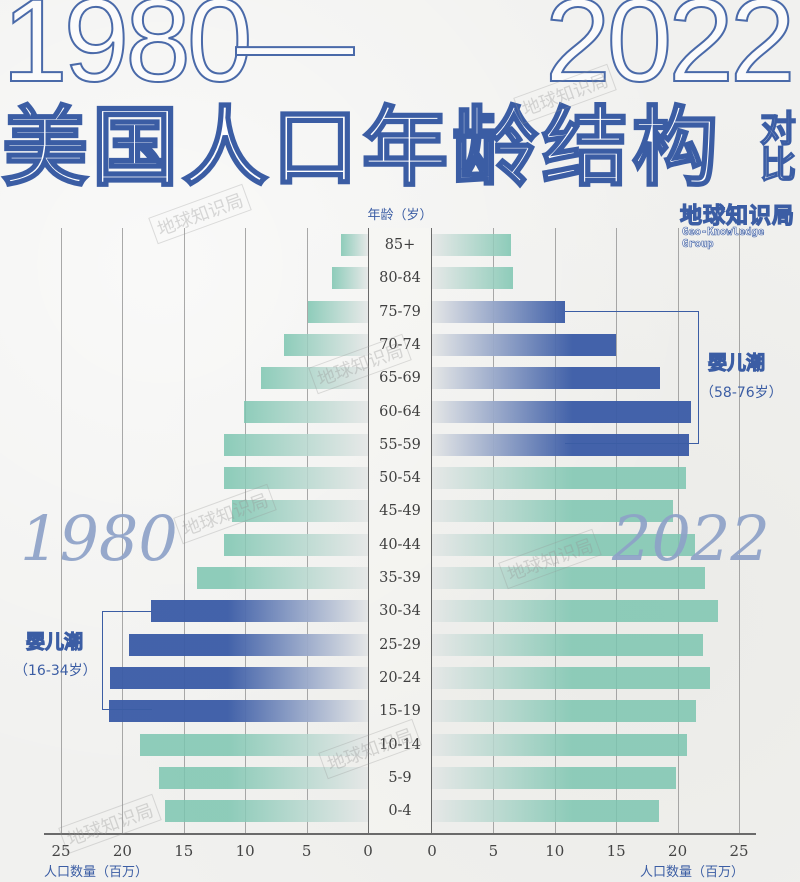  Describe the element at coordinates (295, 53) in the screenshot. I see `title-dash: —` at that location.